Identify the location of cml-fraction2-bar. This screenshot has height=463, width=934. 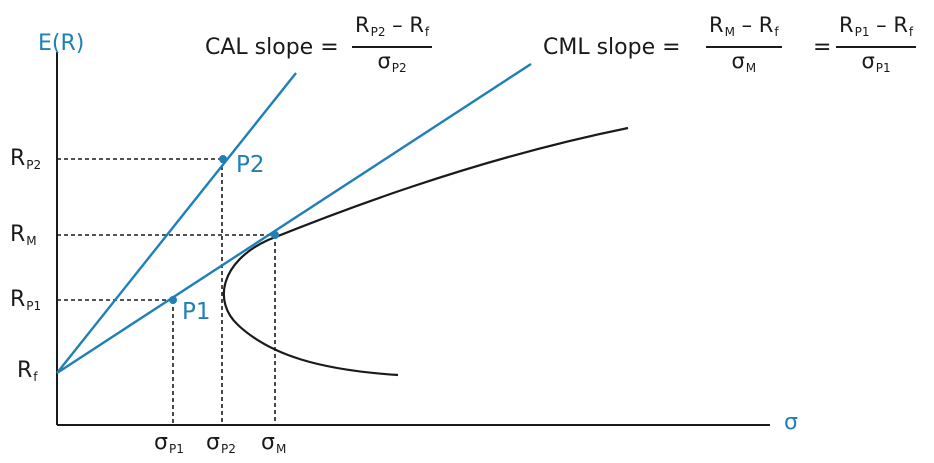
(876, 47).